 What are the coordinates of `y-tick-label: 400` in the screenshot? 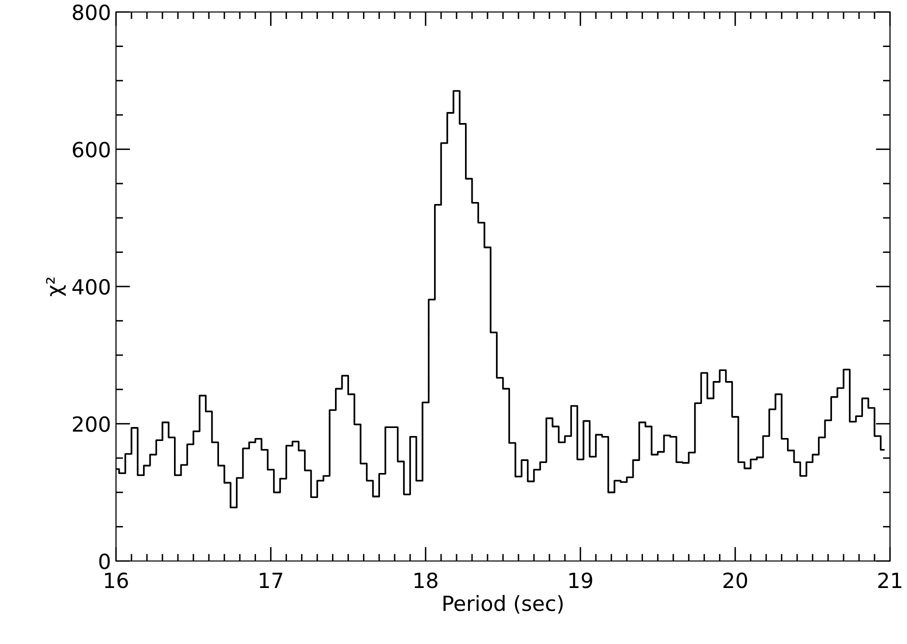 It's located at (91, 286).